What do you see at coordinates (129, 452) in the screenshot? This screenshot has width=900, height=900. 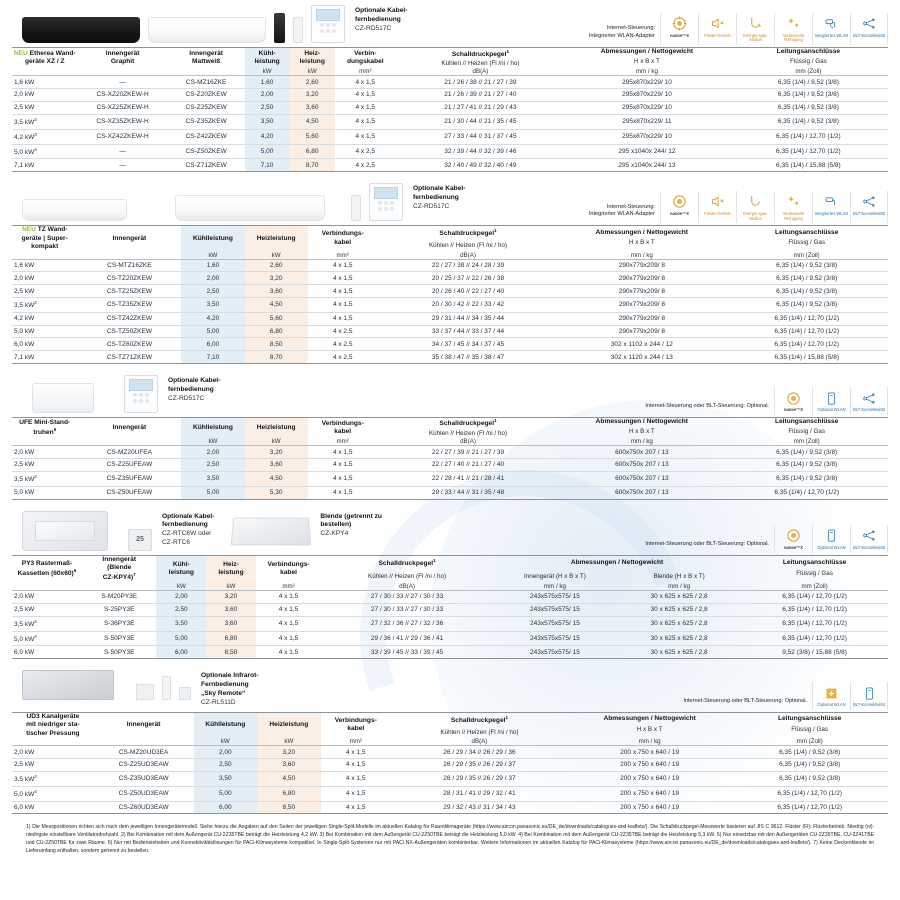 I see `table-cell: CS-MZ20UFEA` at bounding box center [129, 452].